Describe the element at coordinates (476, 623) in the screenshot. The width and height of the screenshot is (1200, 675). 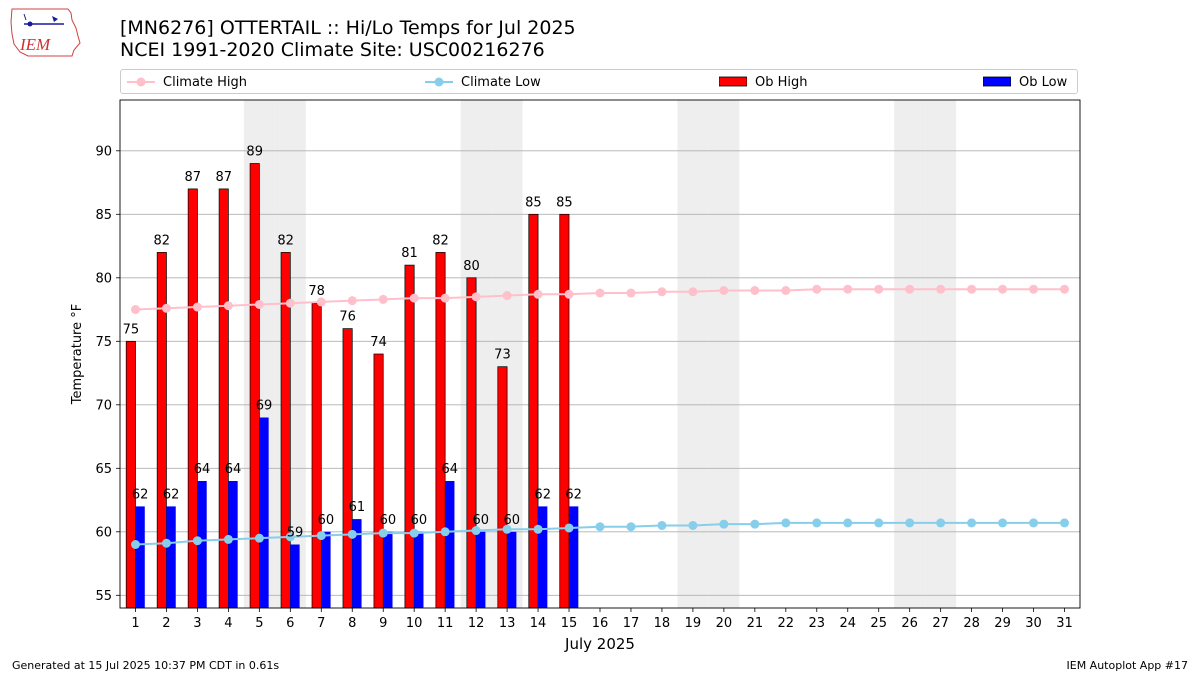
I see `x-tick-label: 12` at that location.